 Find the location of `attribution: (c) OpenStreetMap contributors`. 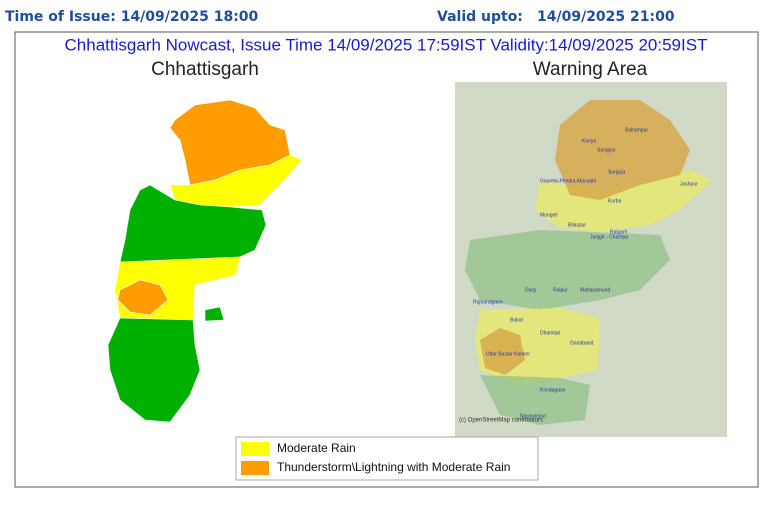

attribution: (c) OpenStreetMap contributors is located at coordinates (501, 421).